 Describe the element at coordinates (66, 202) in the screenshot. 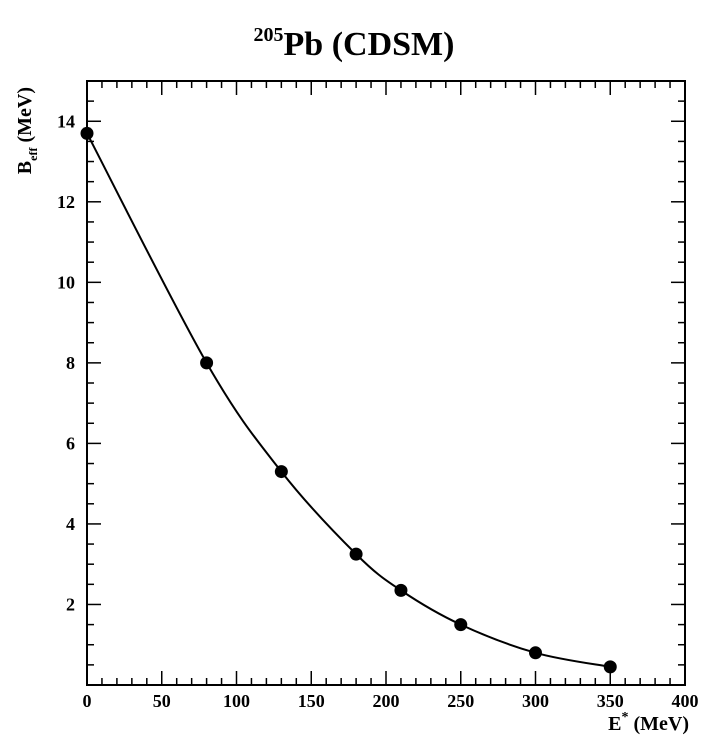

I see `y-tick-label: 12` at that location.